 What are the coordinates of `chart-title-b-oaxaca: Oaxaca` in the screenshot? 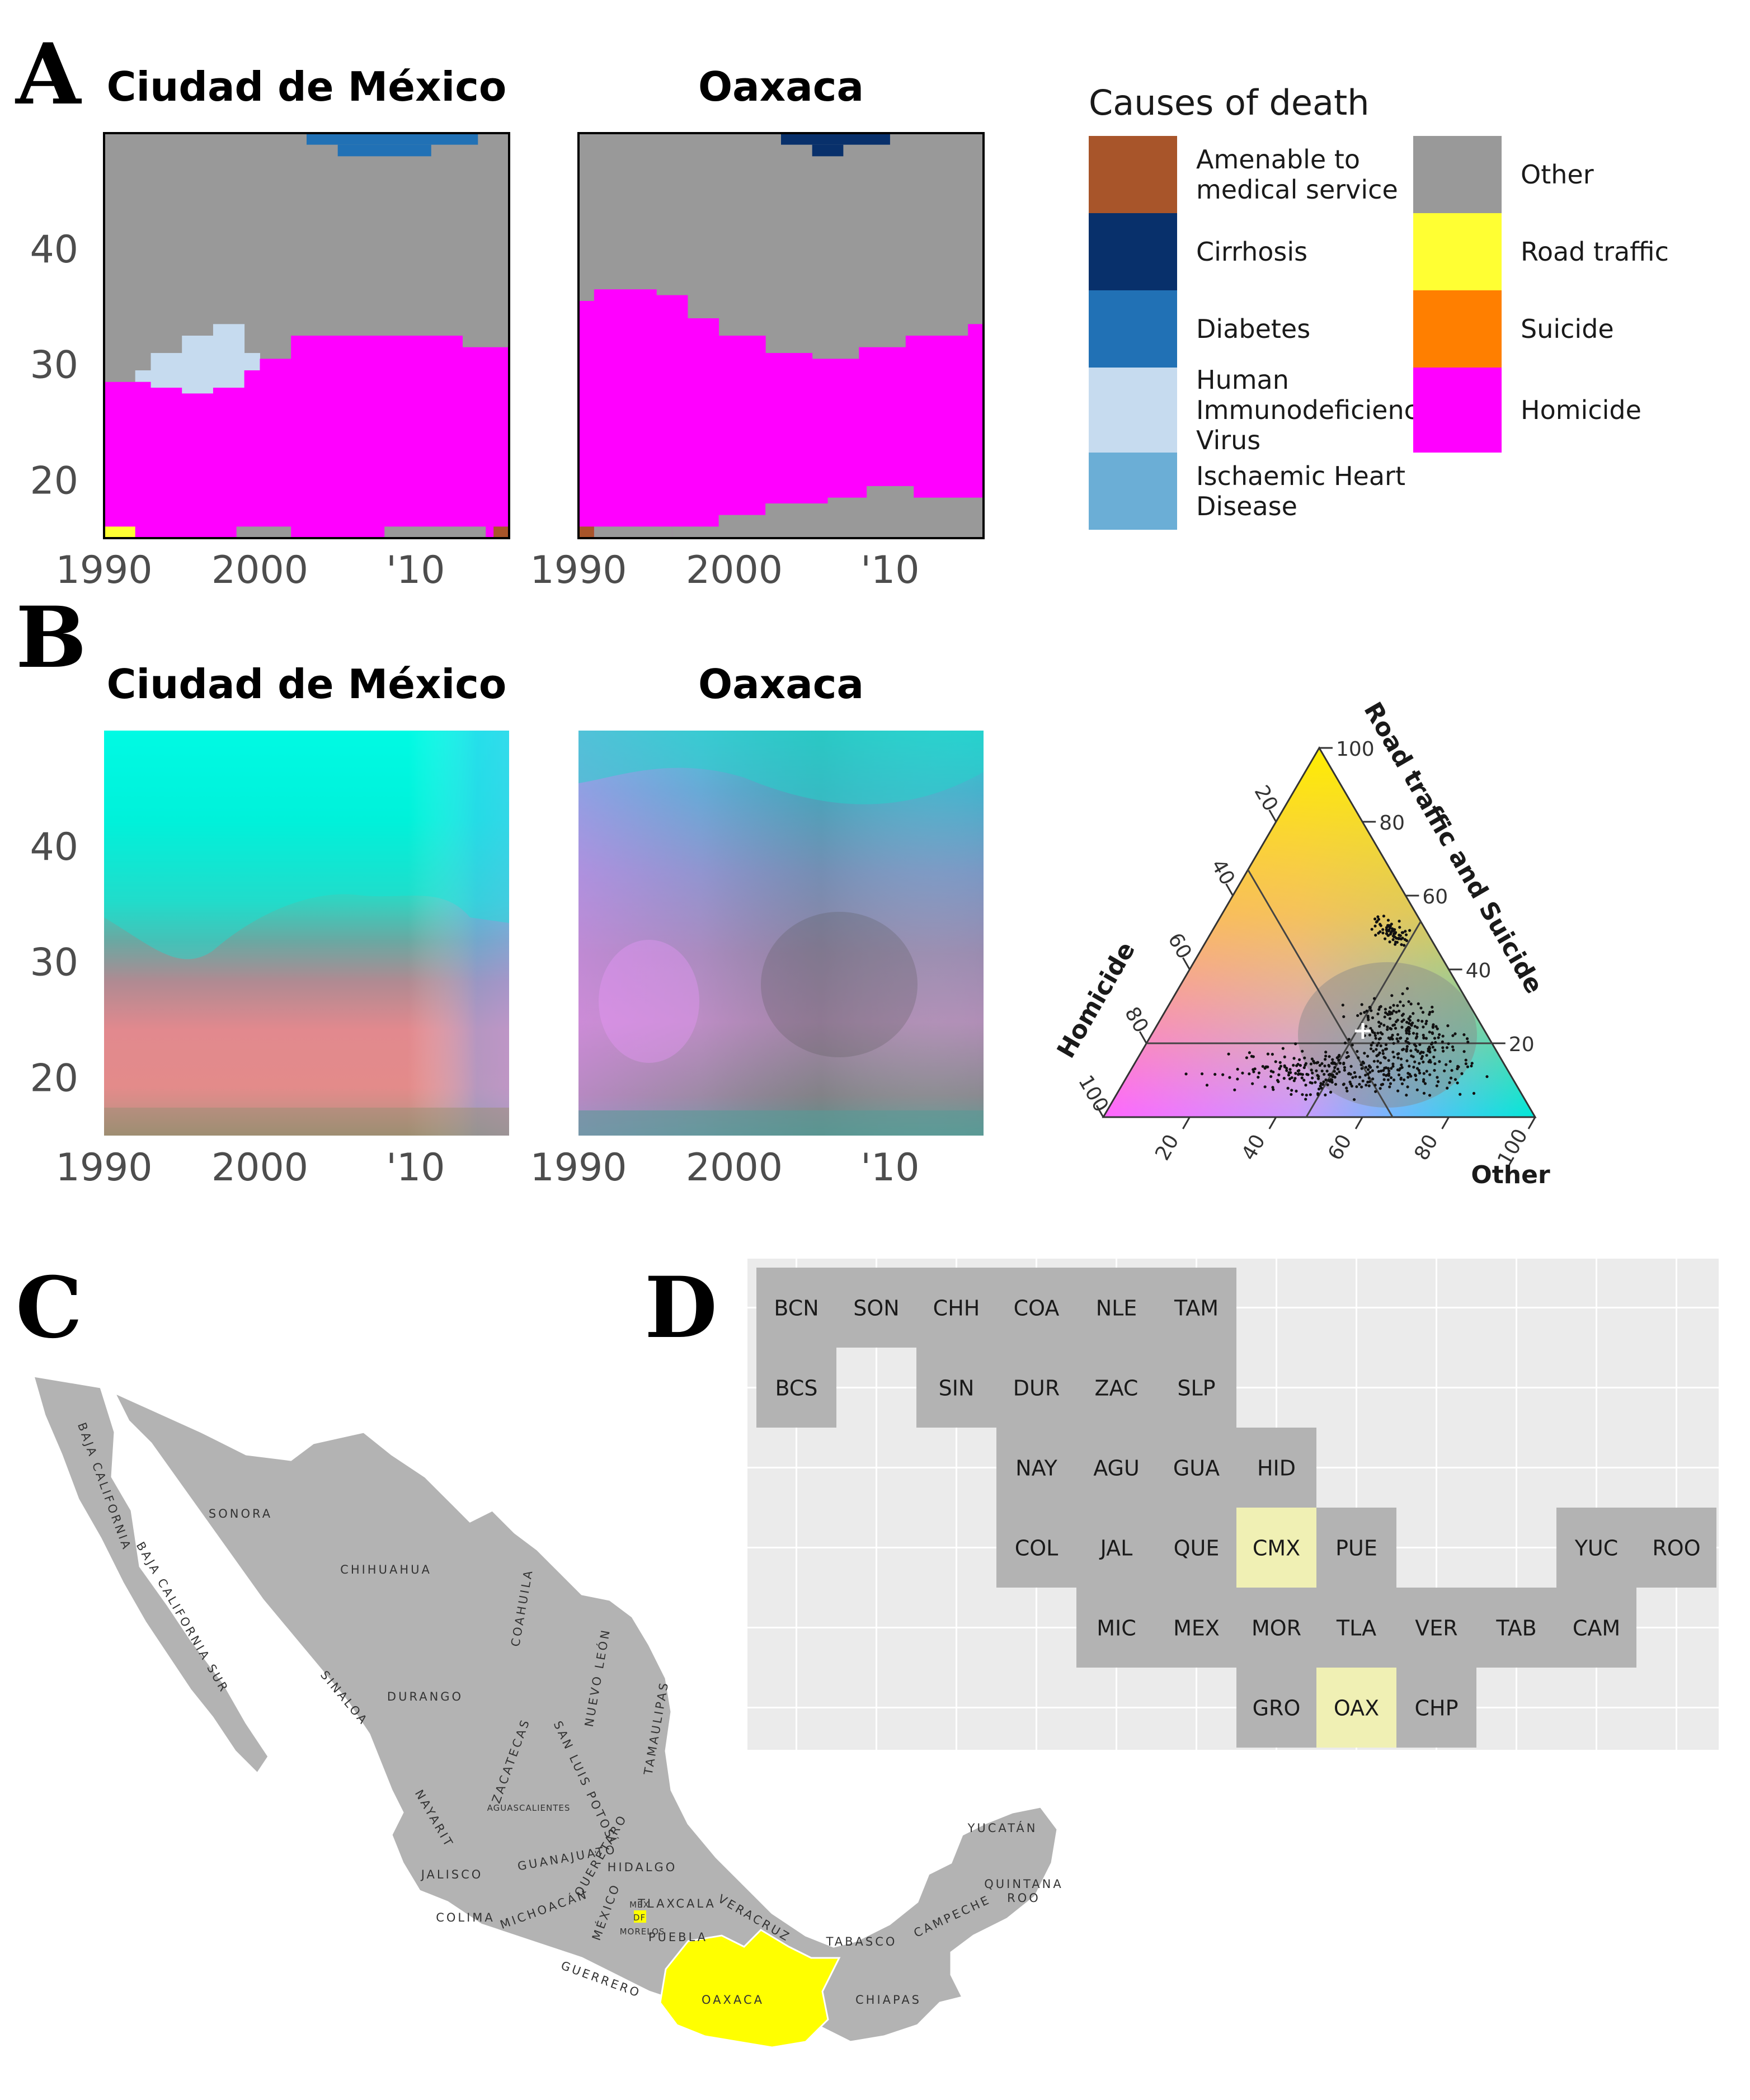 It's located at (781, 684).